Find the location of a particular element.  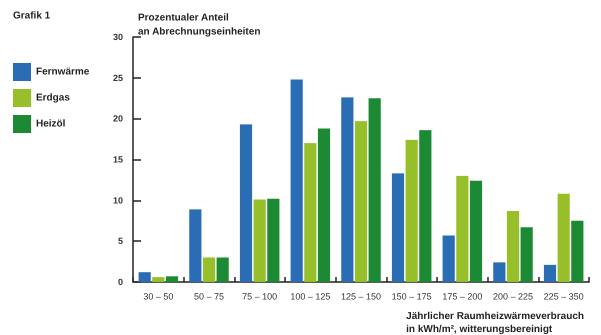

y-tick-label: 20 is located at coordinates (117, 119).